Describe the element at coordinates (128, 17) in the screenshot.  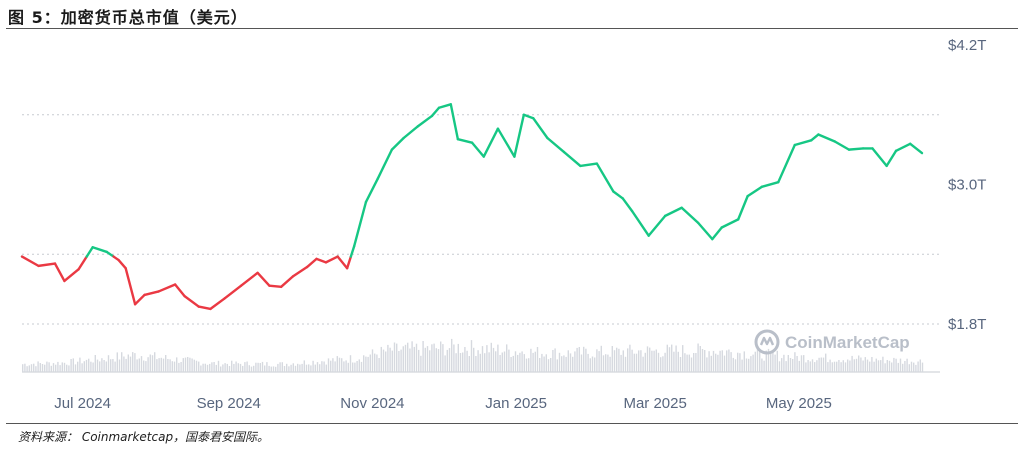
I see `figure-title: 图 5：加密货币总市值（美元）` at that location.